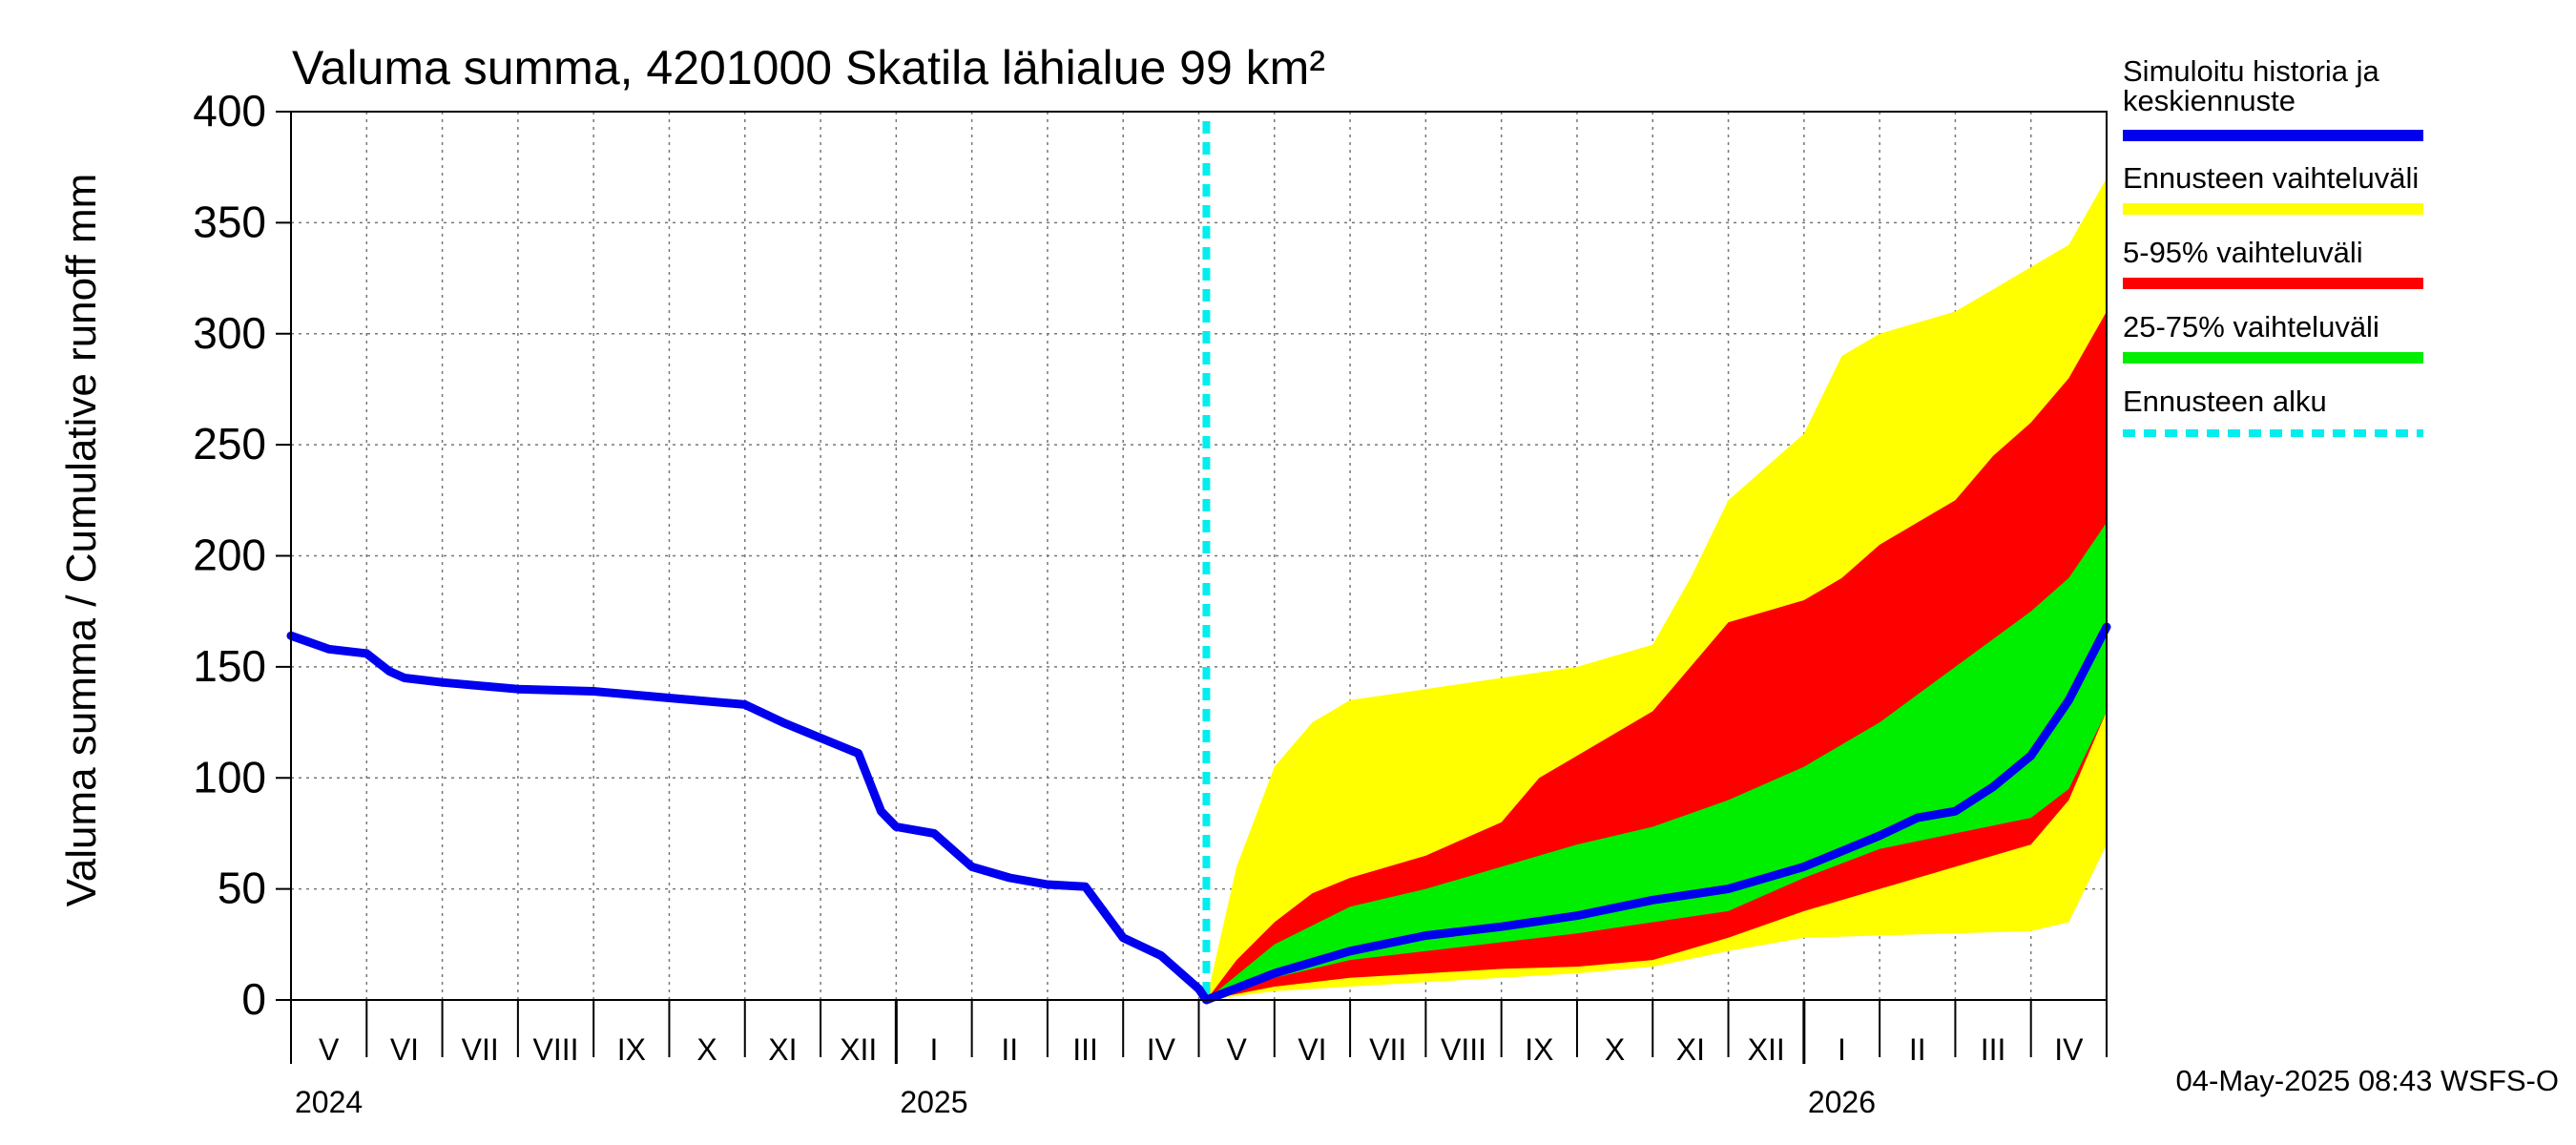  Describe the element at coordinates (229, 444) in the screenshot. I see `y-tick-label: 250` at that location.